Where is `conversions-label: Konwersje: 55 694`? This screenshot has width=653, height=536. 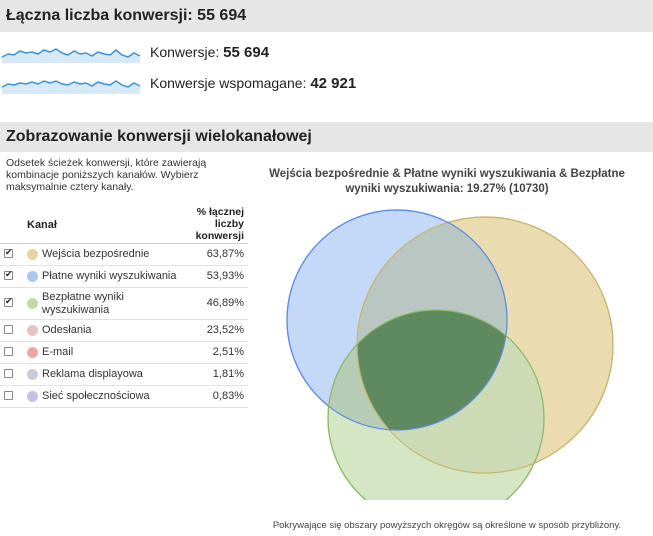
conversions-label: Konwersje: 55 694 is located at coordinates (210, 52).